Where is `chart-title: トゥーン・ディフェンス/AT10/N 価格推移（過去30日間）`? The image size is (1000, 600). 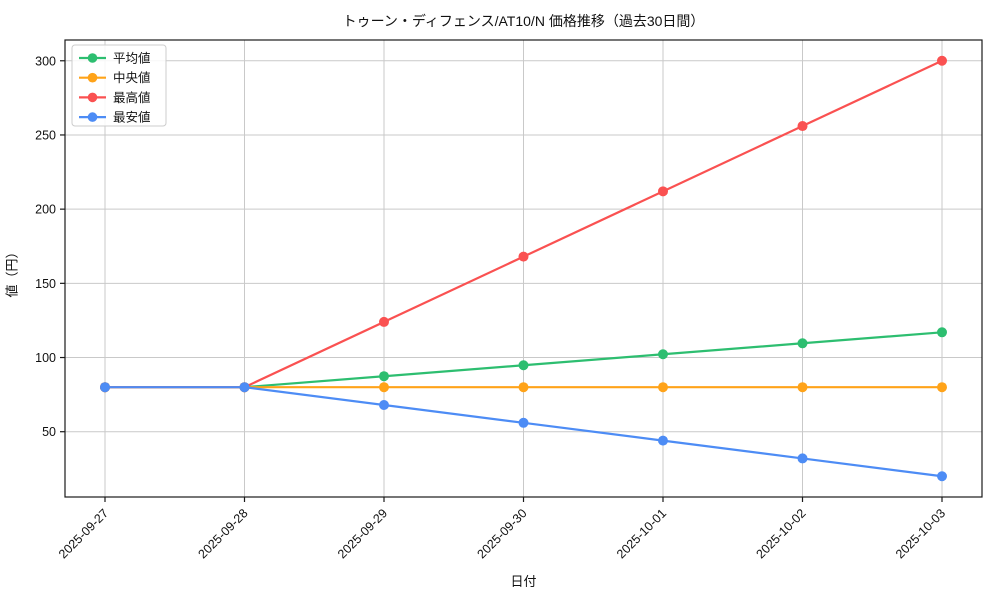
chart-title: トゥーン・ディフェンス/AT10/N 価格推移（過去30日間） is located at coordinates (523, 21).